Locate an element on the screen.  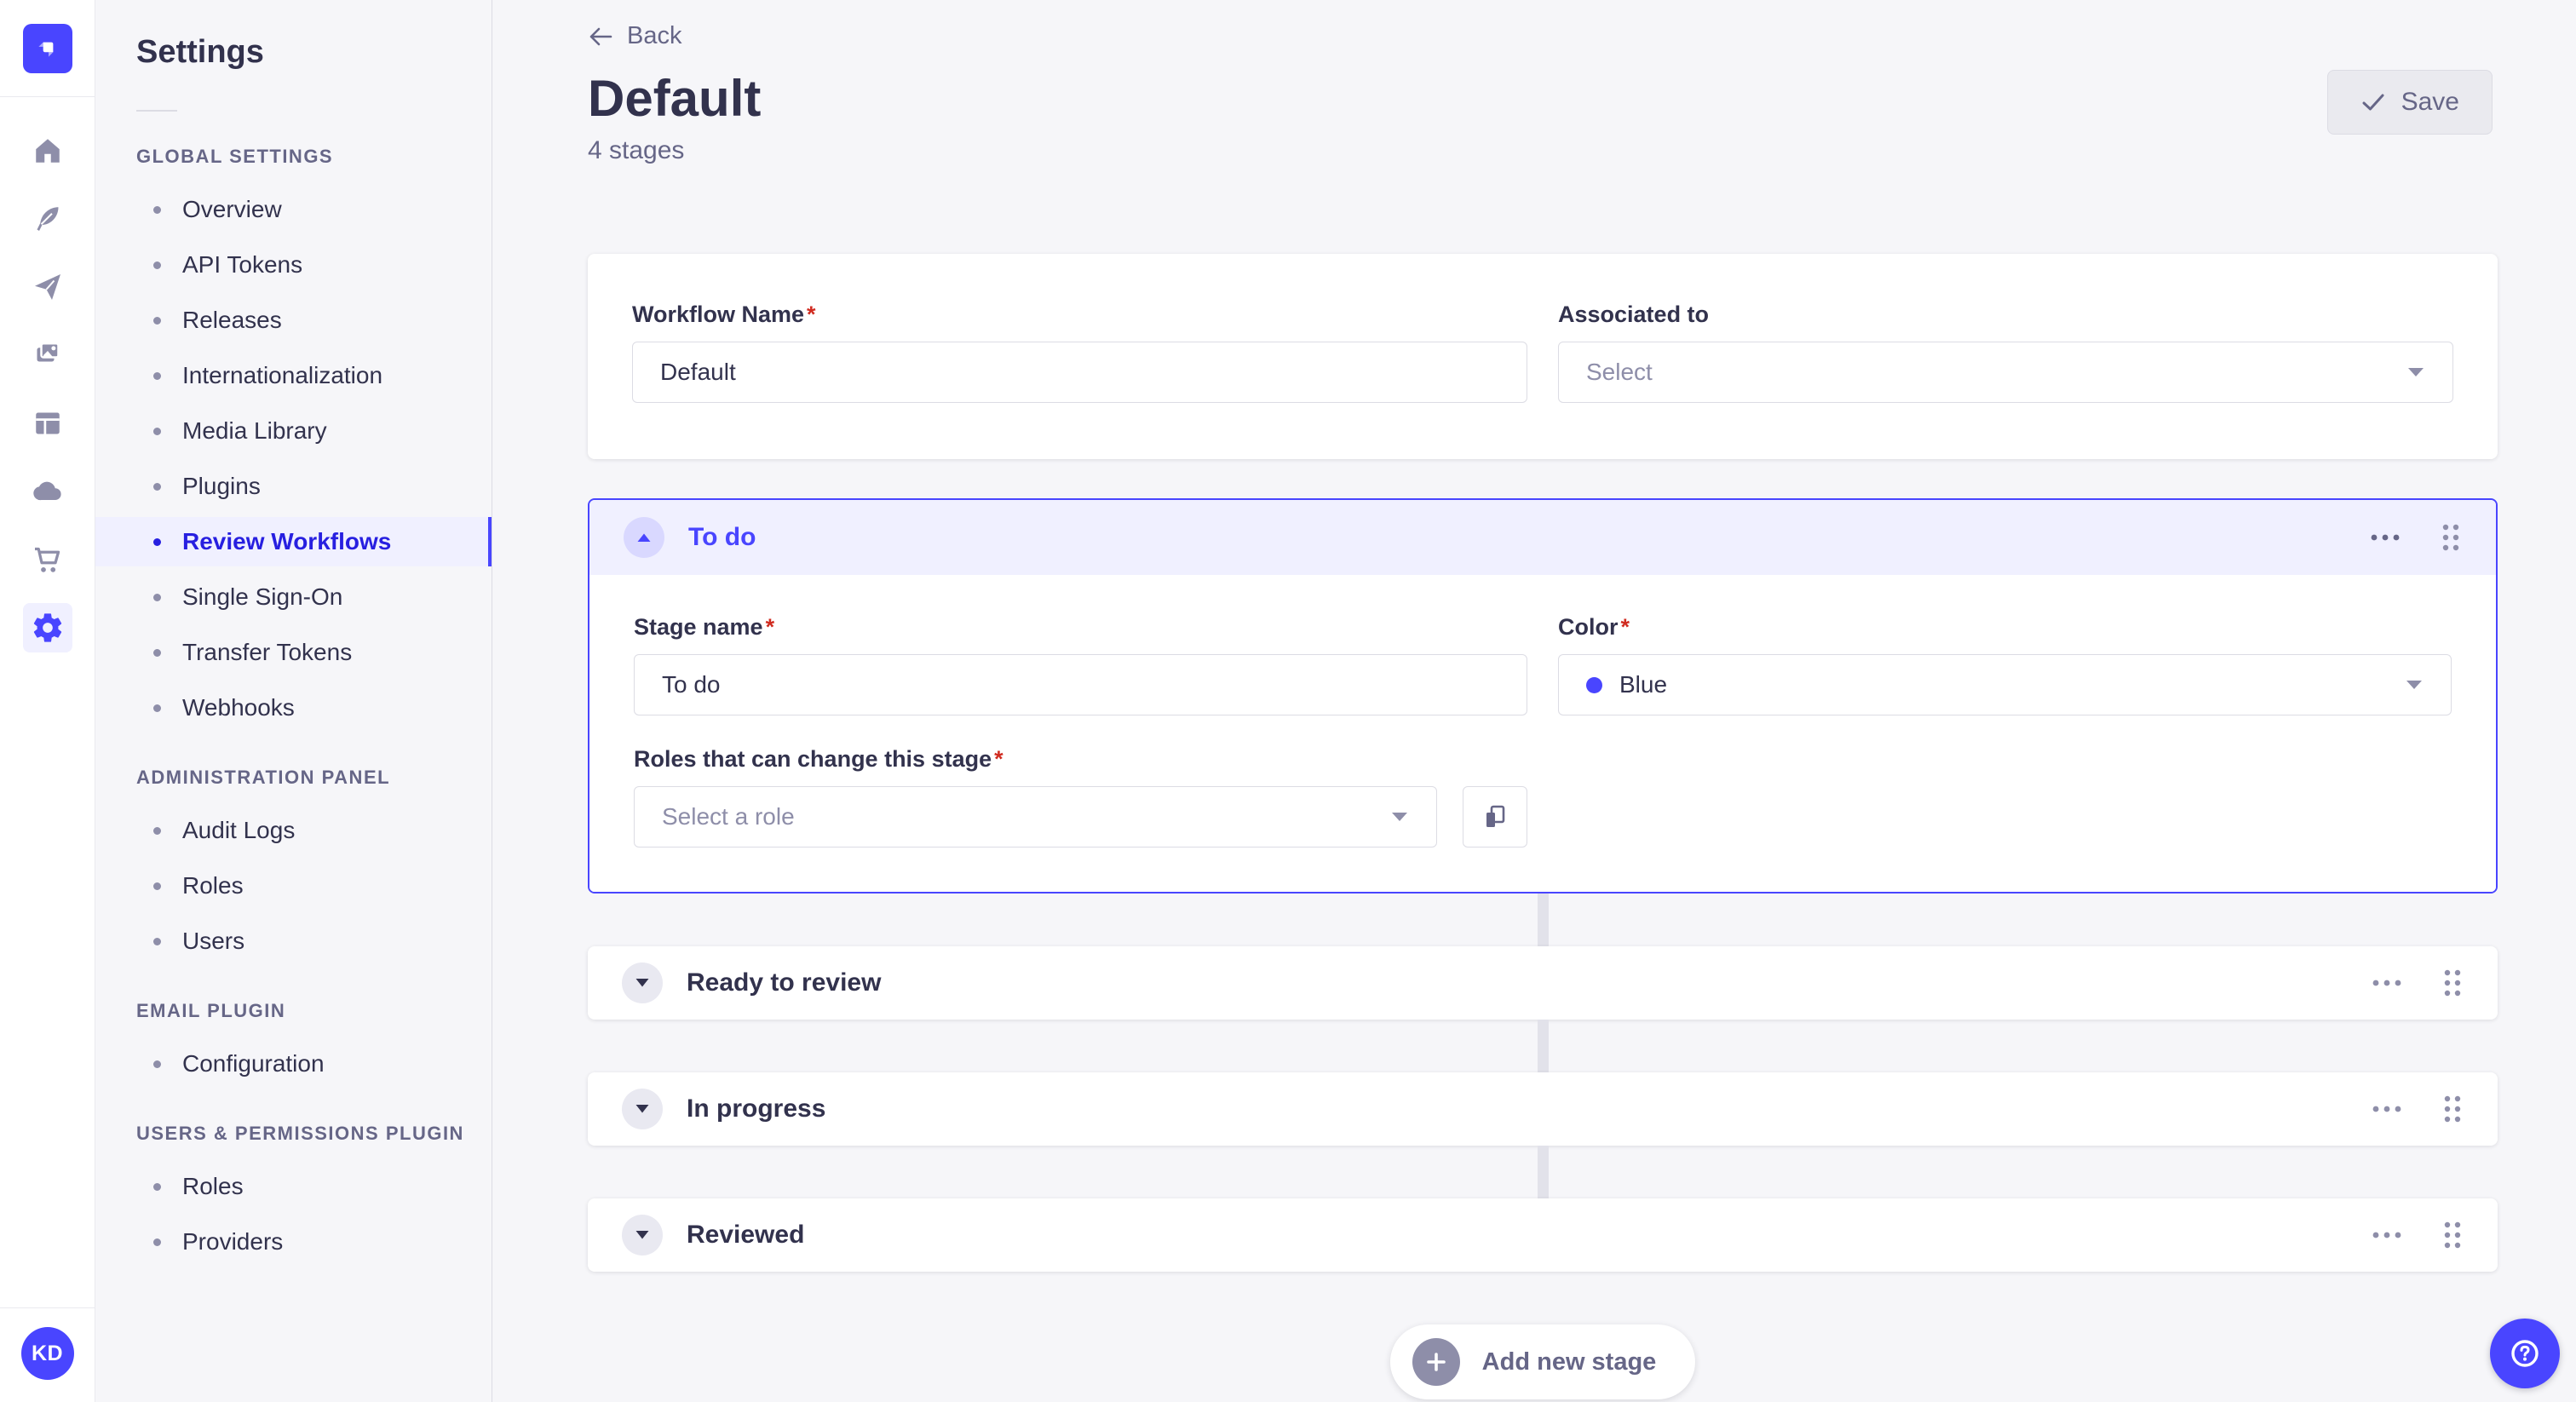
media-library-button is located at coordinates (48, 355).